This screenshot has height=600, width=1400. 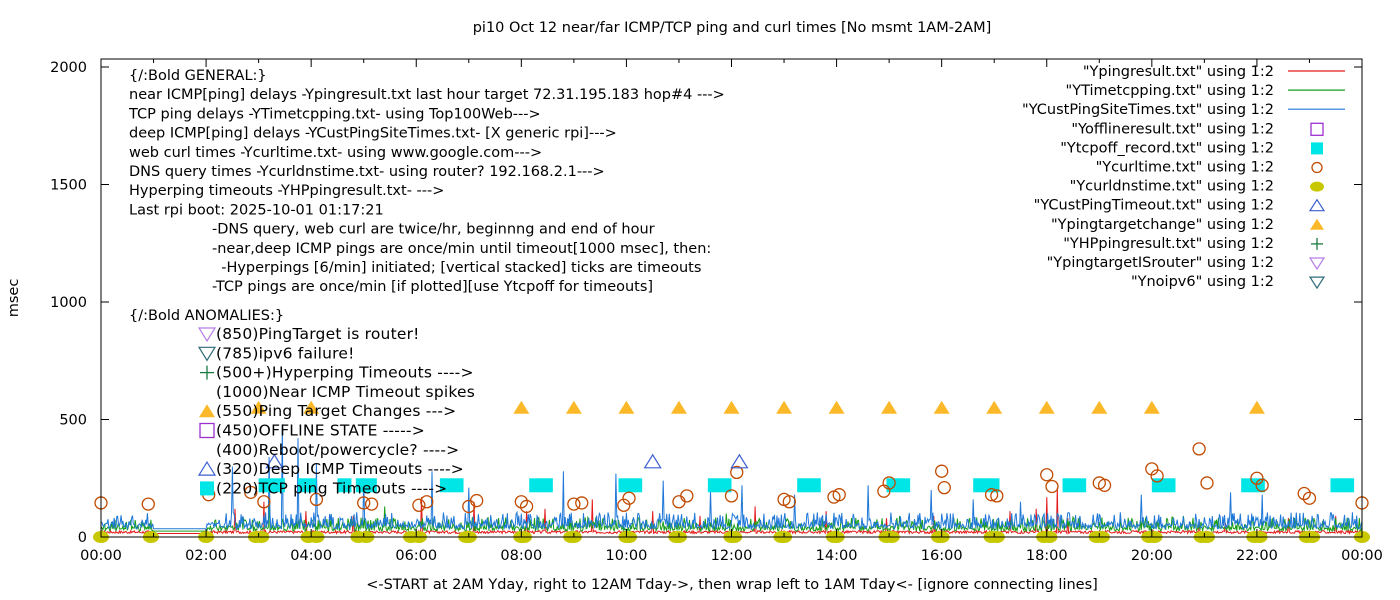 I want to click on x-tick-label: 08:00, so click(x=521, y=556).